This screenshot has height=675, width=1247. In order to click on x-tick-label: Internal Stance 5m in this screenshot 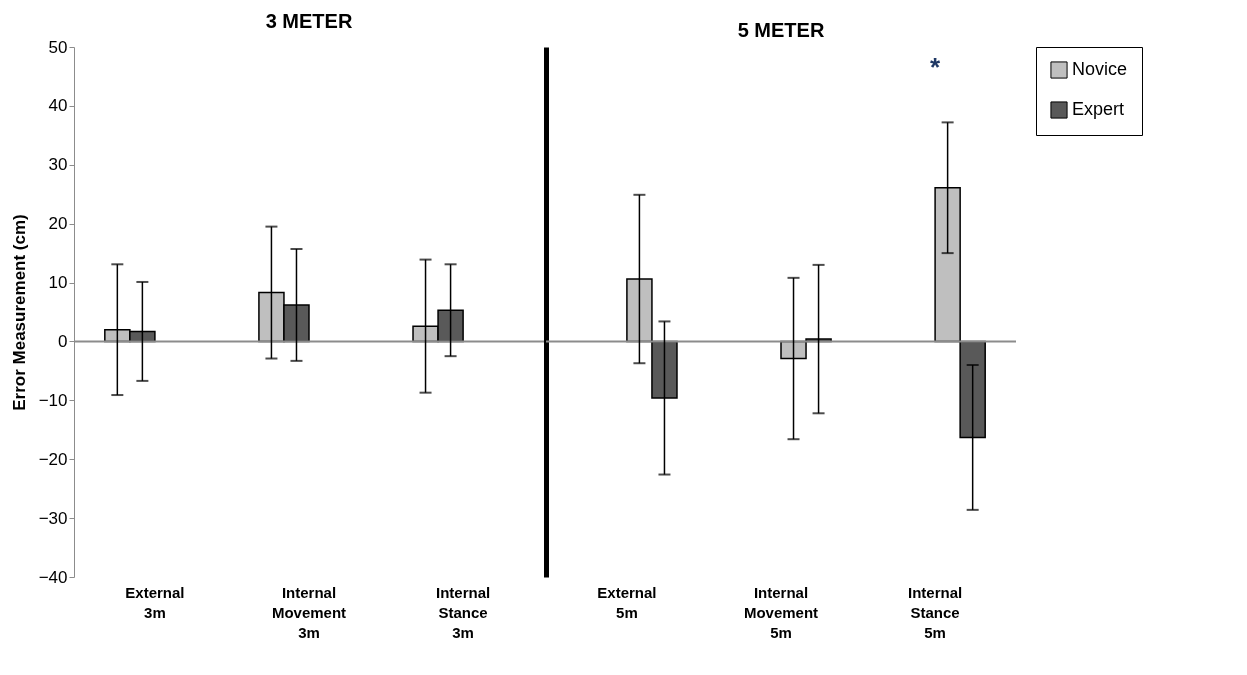, I will do `click(935, 612)`.